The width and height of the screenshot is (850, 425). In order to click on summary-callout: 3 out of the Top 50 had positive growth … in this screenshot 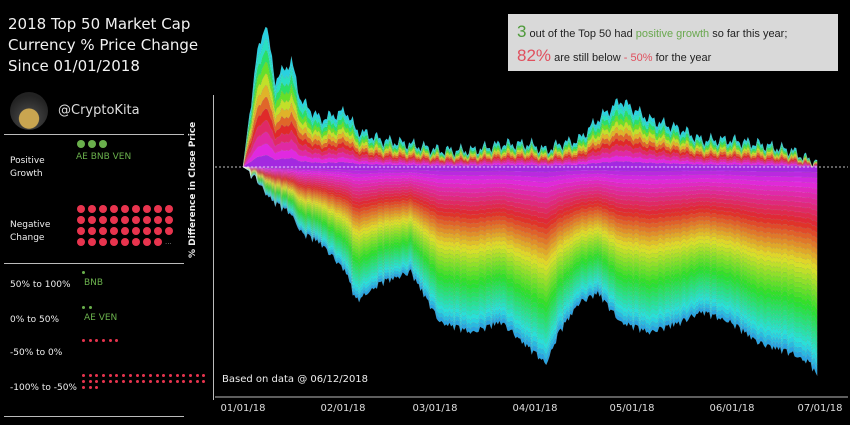, I will do `click(673, 42)`.